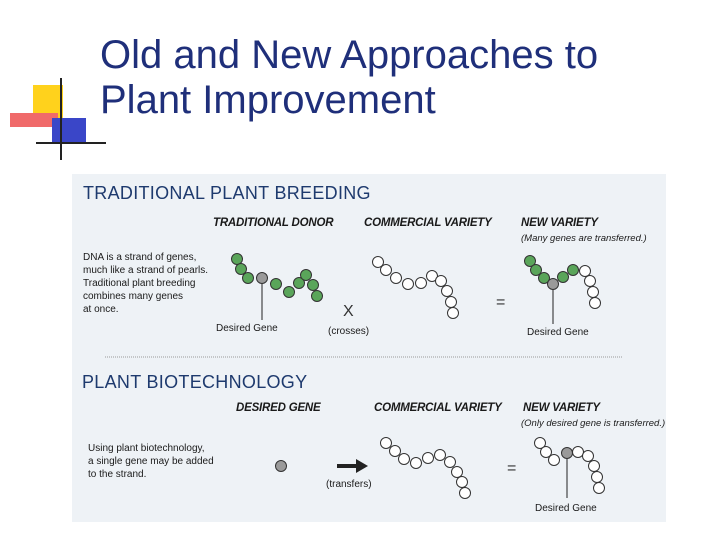 The height and width of the screenshot is (540, 720). What do you see at coordinates (227, 193) in the screenshot?
I see `traditional-heading: TRADITIONAL PLANT BREEDING` at bounding box center [227, 193].